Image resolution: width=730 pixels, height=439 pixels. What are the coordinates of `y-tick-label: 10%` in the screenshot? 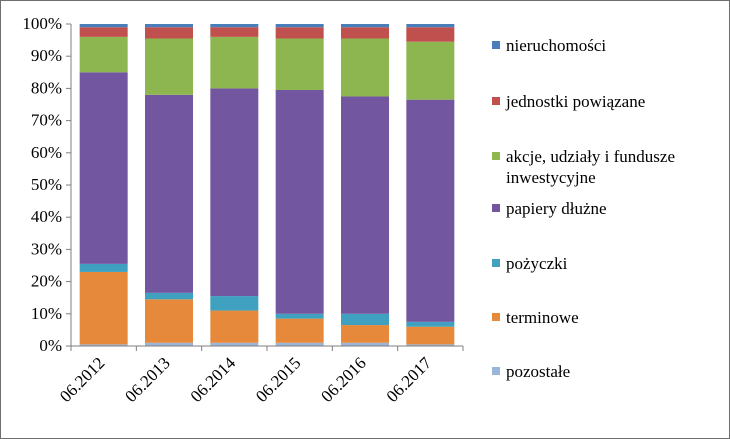 It's located at (46, 313).